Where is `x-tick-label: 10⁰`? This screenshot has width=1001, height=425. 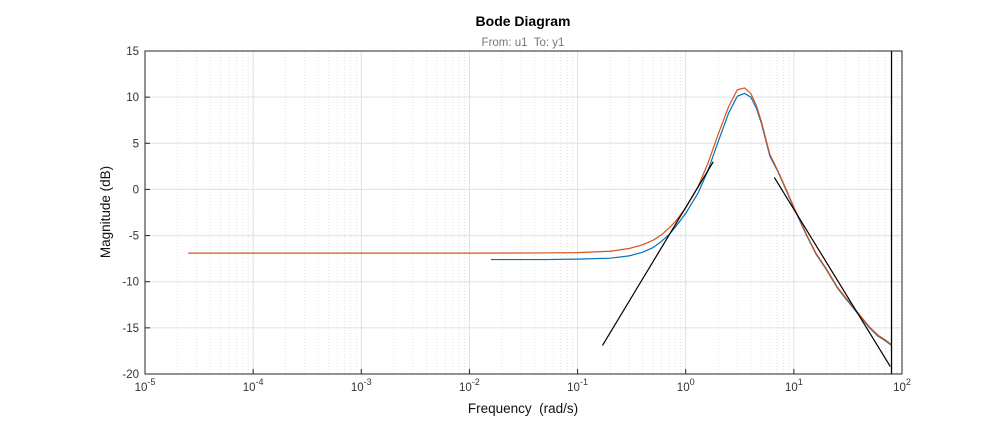 x-tick-label: 10⁰ is located at coordinates (686, 385).